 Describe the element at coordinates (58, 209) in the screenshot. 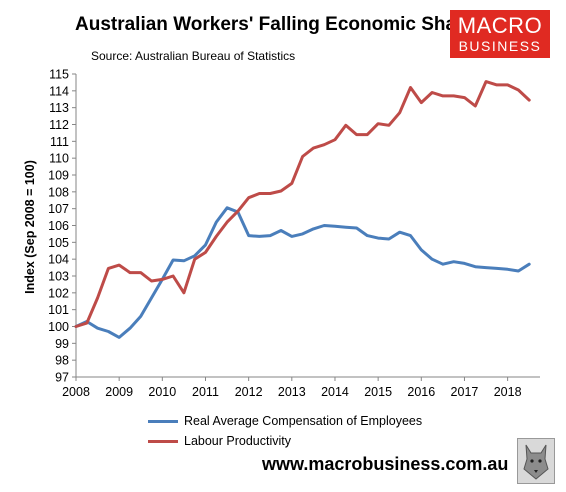

I see `y-tick-label: 107` at that location.